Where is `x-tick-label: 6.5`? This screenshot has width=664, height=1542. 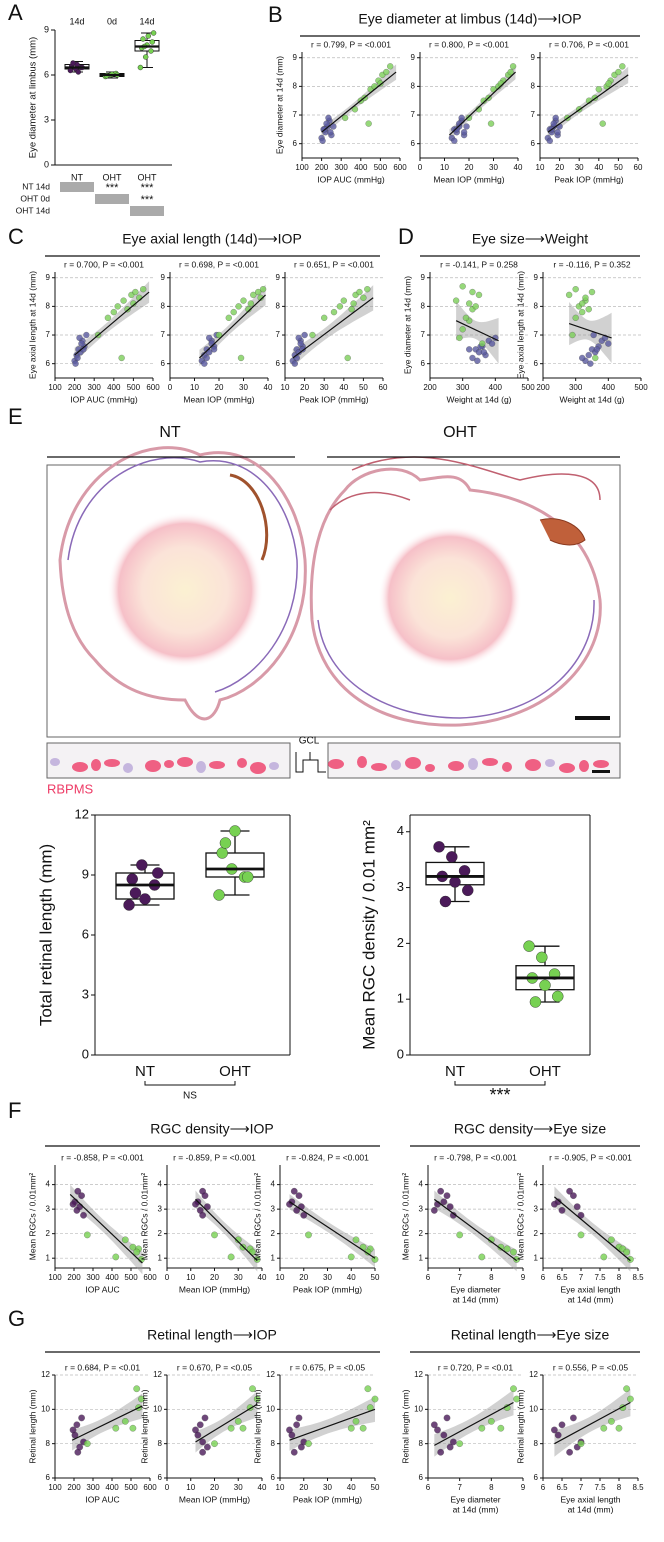
x-tick-label: 6.5 is located at coordinates (562, 1277).